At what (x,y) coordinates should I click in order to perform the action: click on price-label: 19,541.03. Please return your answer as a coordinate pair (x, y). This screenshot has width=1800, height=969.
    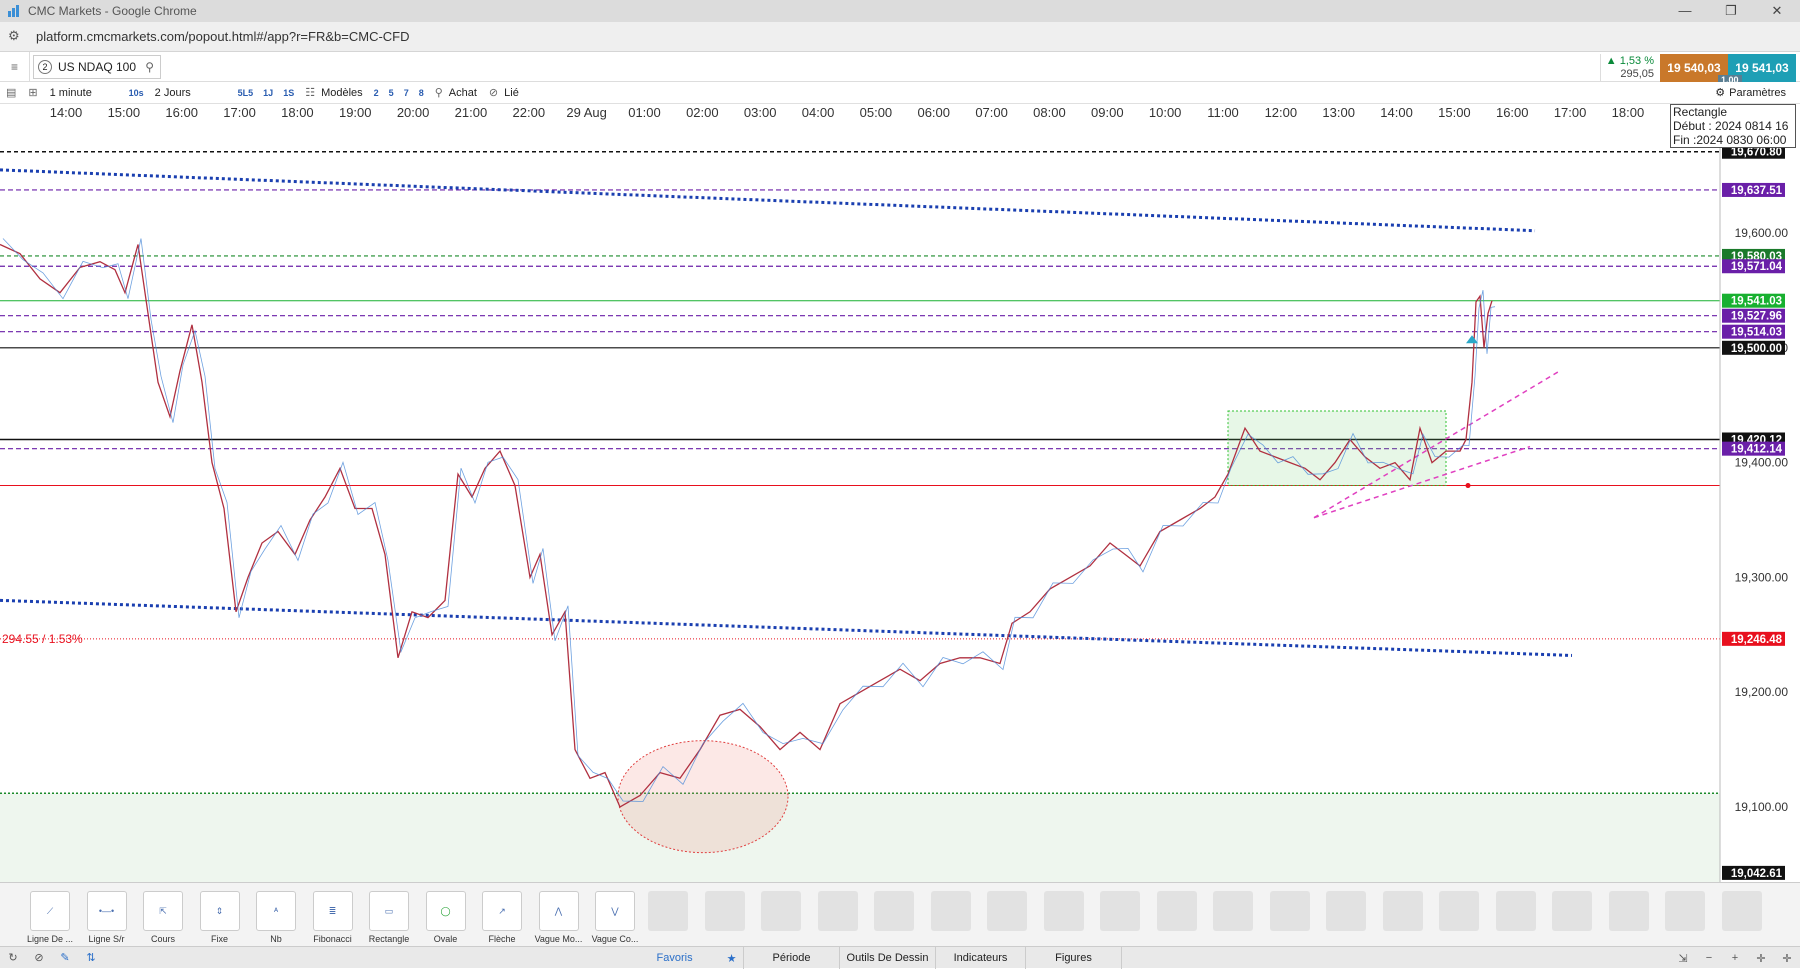
    Looking at the image, I should click on (1756, 302).